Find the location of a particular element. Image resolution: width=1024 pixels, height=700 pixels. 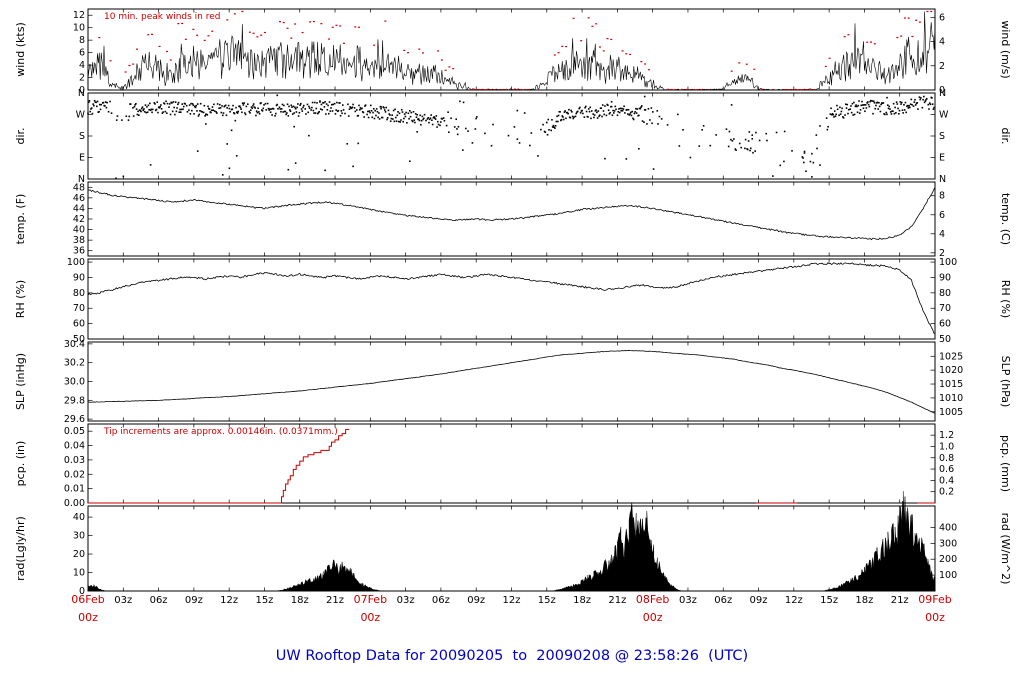

svg-text: 0.00 is located at coordinates (74, 503).